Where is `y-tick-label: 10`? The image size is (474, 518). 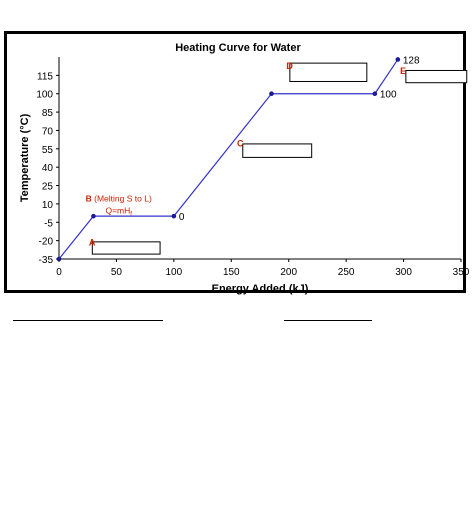 y-tick-label: 10 is located at coordinates (48, 205).